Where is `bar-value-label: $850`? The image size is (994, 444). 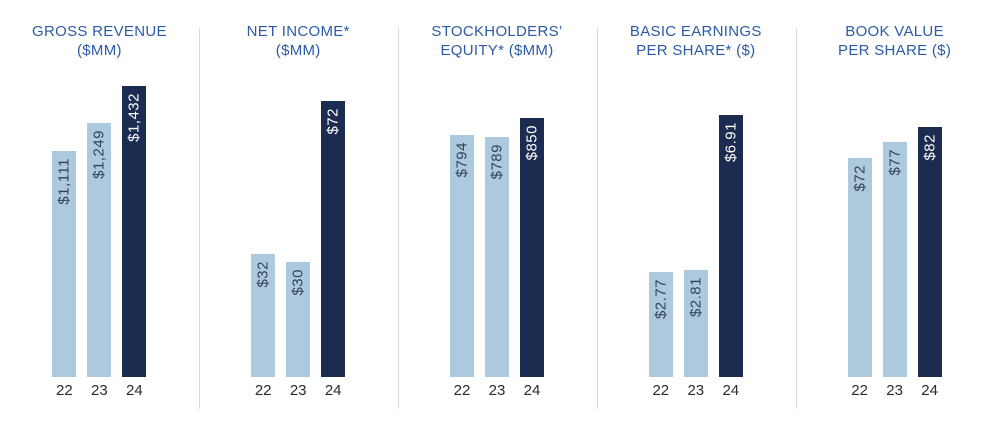
bar-value-label: $850 is located at coordinates (532, 143).